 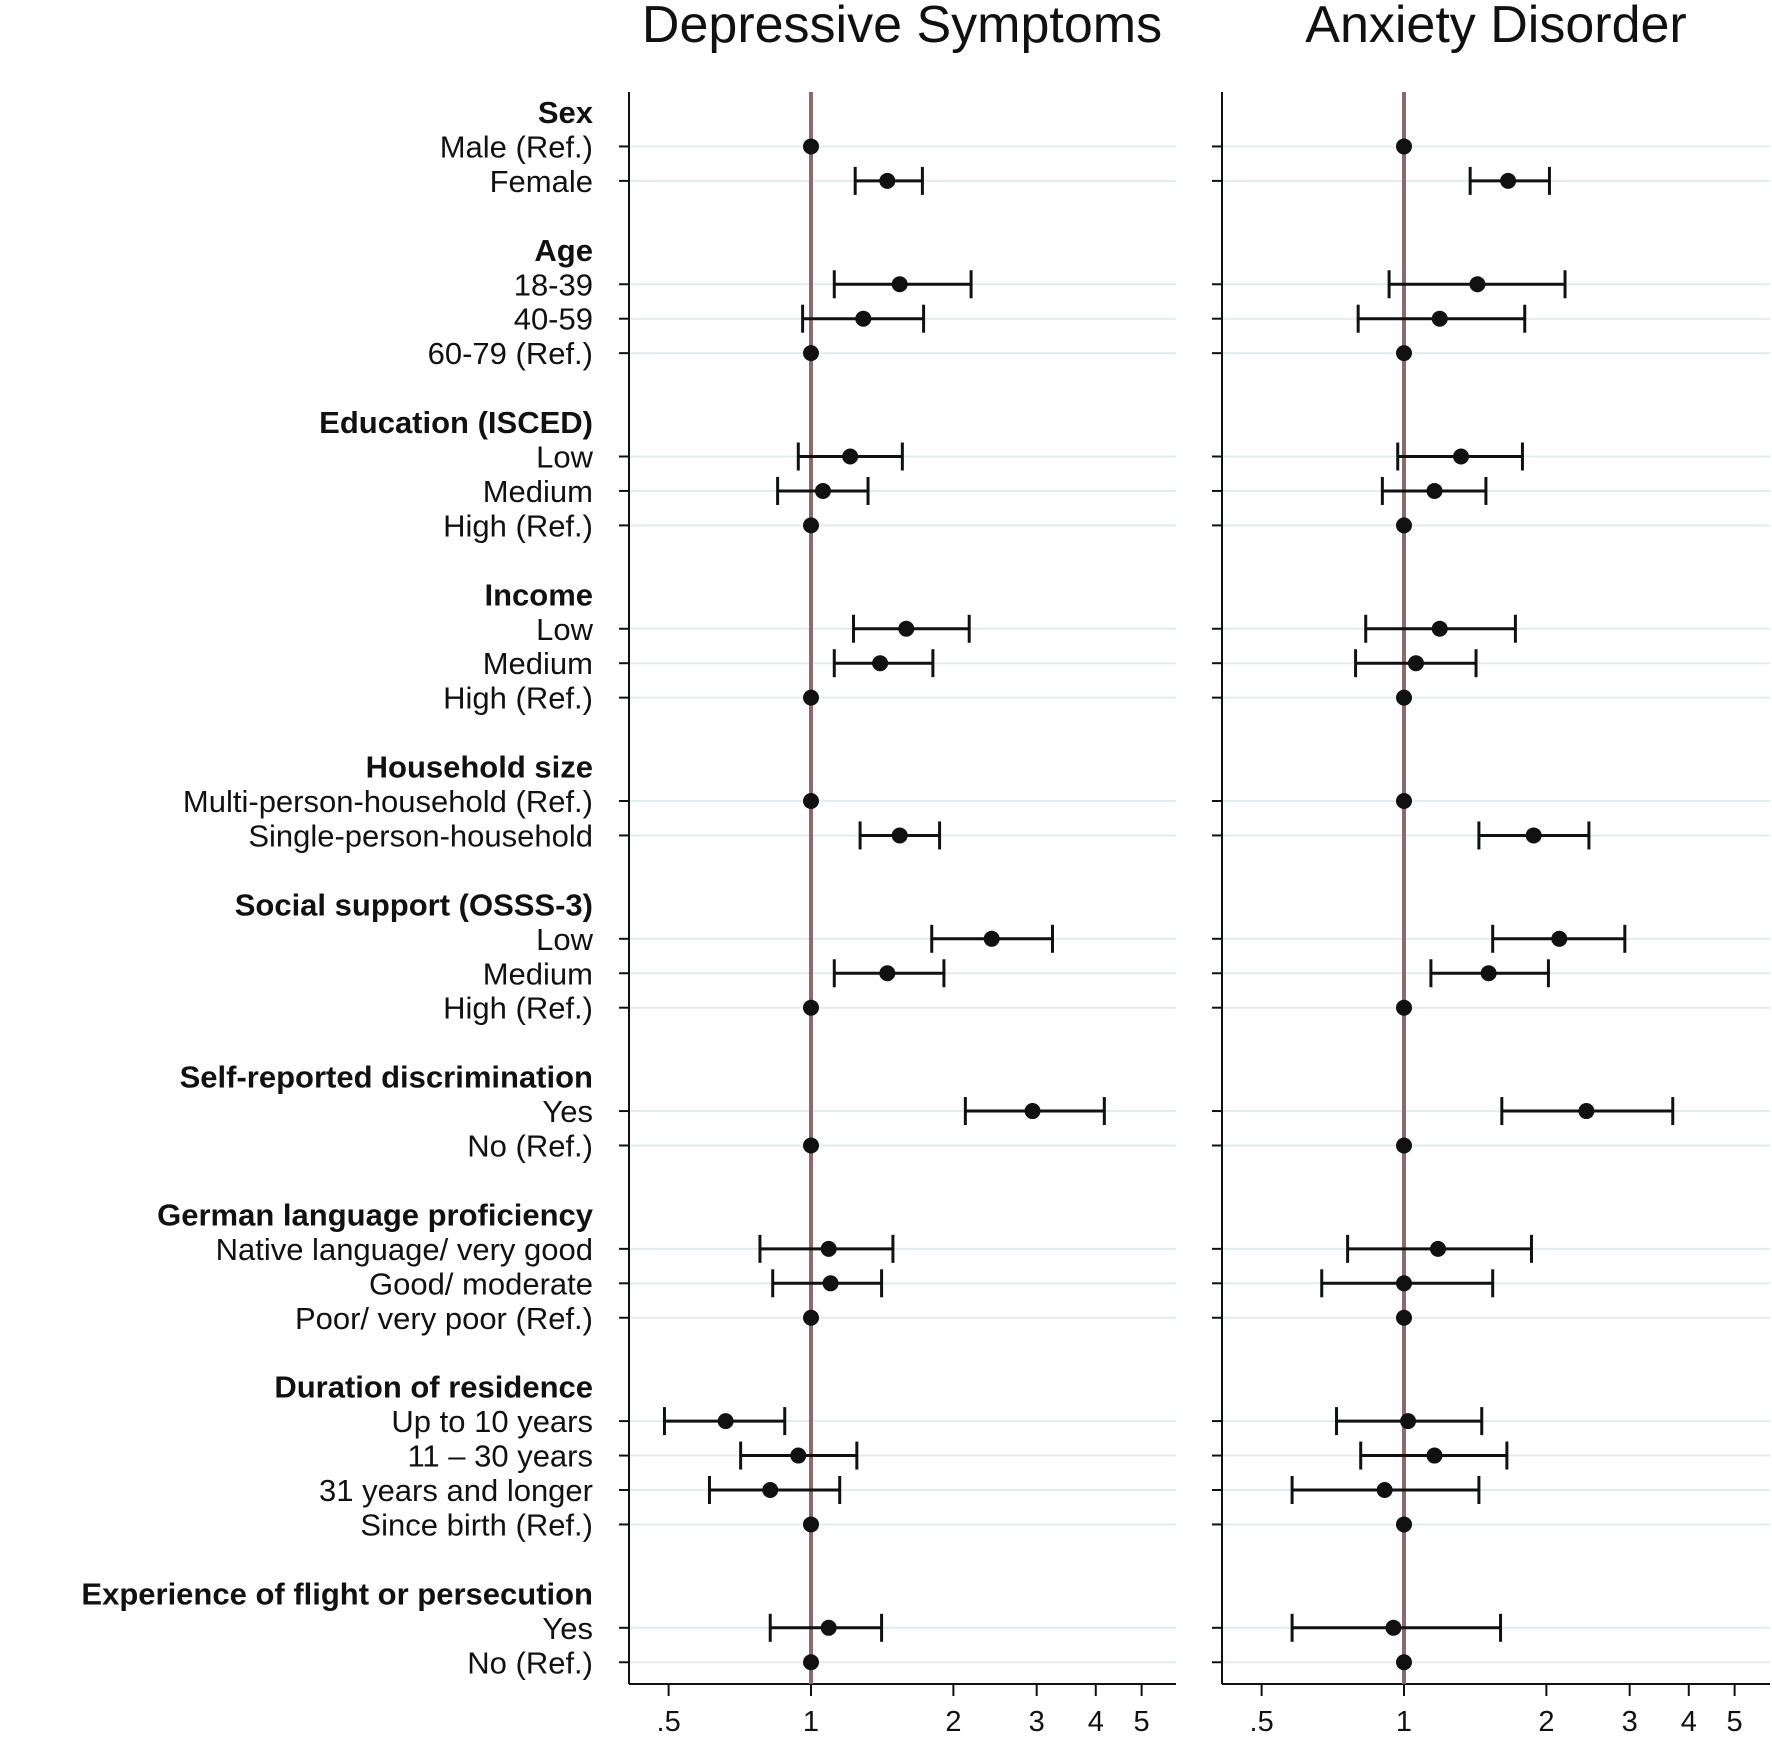 What do you see at coordinates (553, 284) in the screenshot?
I see `row-label: 18-39` at bounding box center [553, 284].